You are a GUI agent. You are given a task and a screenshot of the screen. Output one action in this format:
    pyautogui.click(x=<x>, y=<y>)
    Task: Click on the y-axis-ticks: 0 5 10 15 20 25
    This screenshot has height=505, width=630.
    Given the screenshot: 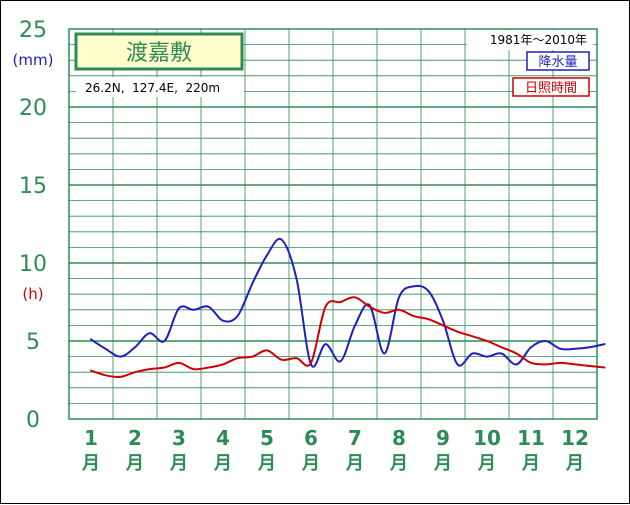 What is the action you would take?
    pyautogui.click(x=33, y=225)
    